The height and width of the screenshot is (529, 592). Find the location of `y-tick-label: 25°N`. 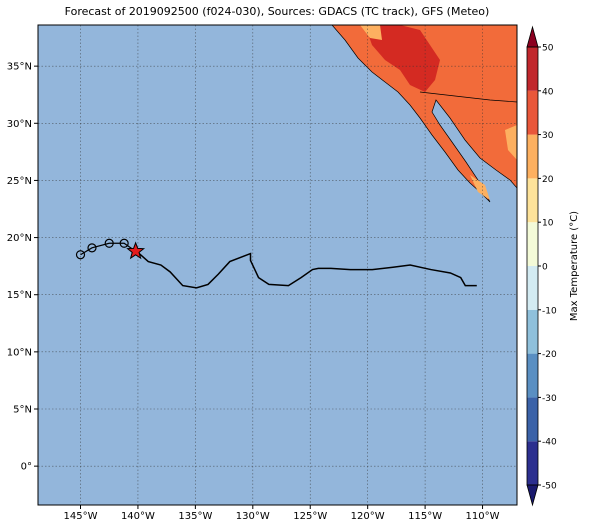

y-tick-label: 25°N is located at coordinates (19, 181).